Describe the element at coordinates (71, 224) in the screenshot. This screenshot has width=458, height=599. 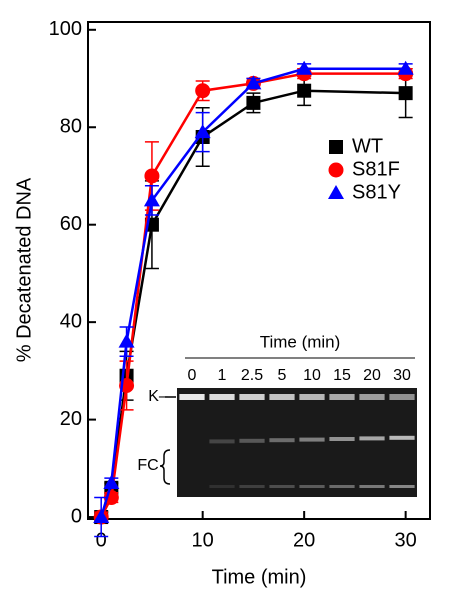
I see `y-tick-label: 60` at that location.